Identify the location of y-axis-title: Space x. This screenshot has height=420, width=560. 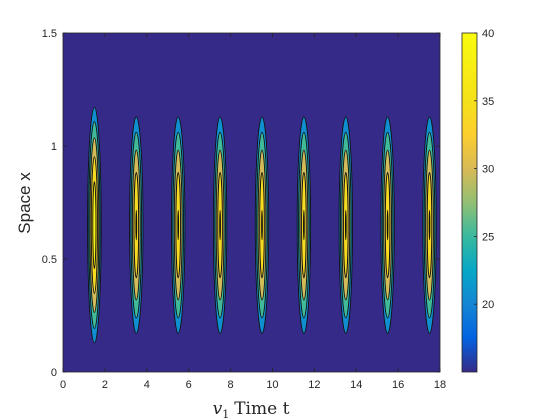
(24, 203).